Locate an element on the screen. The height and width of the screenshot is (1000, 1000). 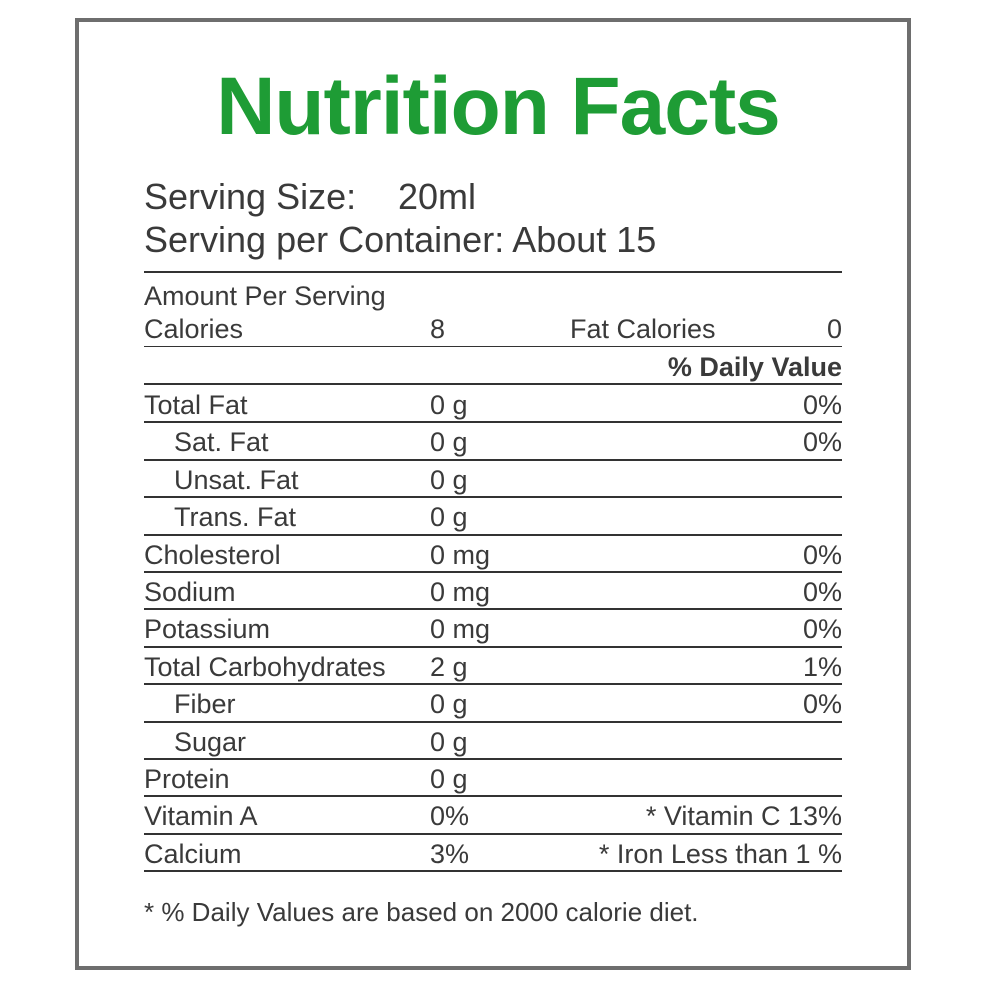
calories-label: Calories is located at coordinates (194, 329).